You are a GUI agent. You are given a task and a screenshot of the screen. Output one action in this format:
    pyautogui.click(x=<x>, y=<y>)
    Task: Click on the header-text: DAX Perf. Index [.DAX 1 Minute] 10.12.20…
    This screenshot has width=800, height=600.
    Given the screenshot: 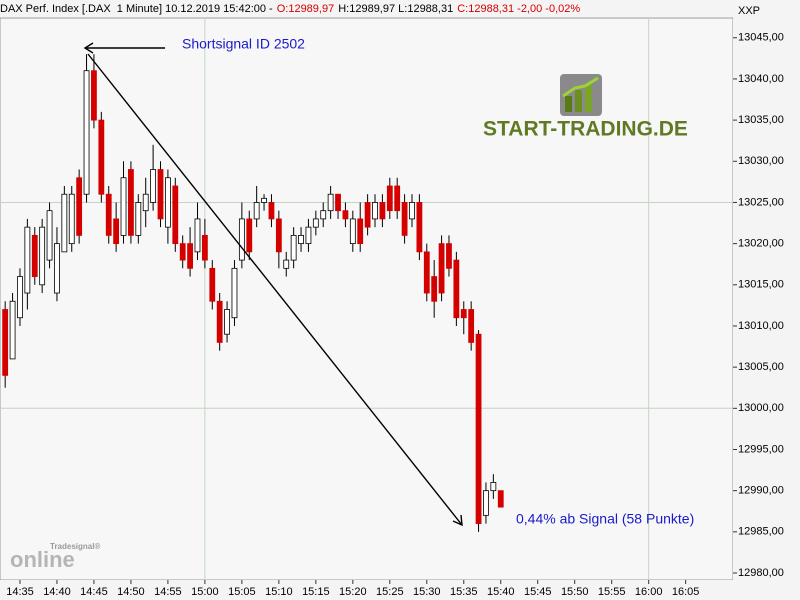 What is the action you would take?
    pyautogui.click(x=136, y=9)
    